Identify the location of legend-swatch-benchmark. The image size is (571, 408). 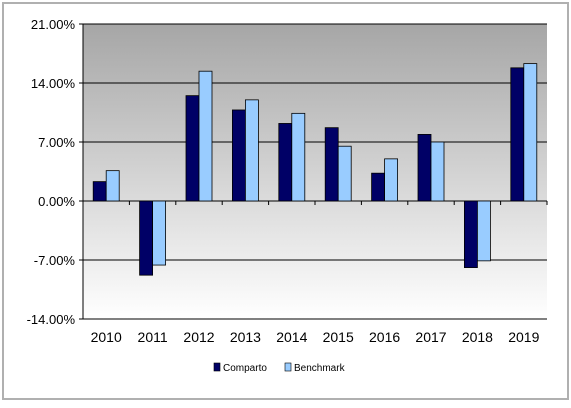
(288, 367).